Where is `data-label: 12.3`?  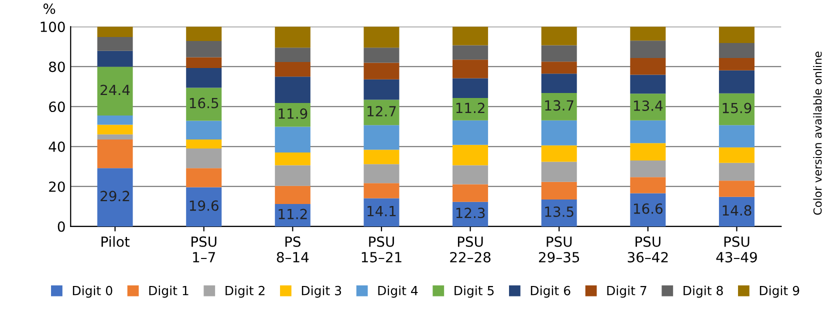
data-label: 12.3 is located at coordinates (470, 213).